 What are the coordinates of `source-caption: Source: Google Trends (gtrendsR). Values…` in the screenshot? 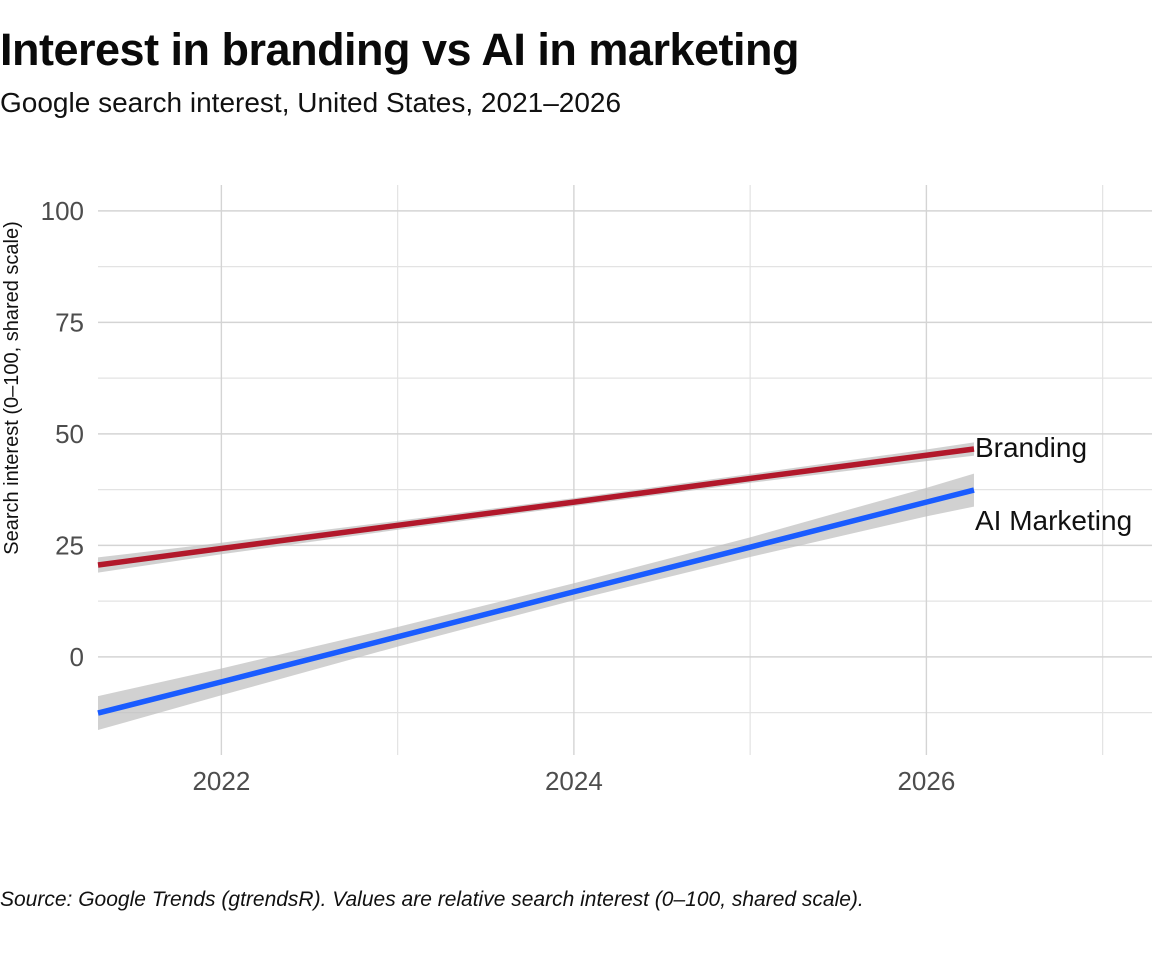 It's located at (432, 899).